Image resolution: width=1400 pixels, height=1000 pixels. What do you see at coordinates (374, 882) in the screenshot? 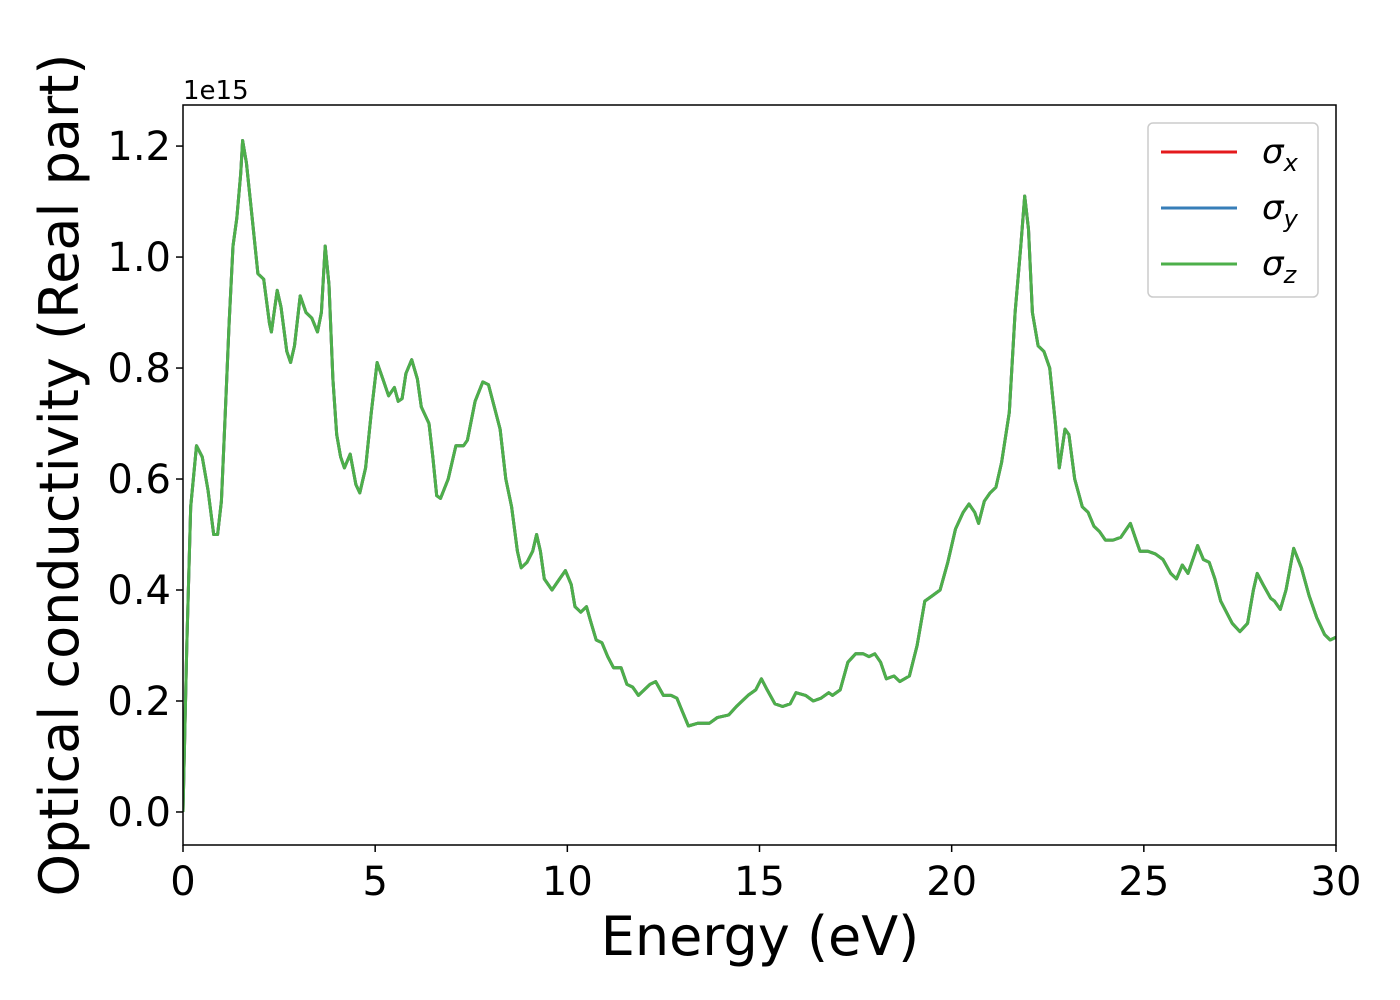
I see `x-tick-label: 5` at bounding box center [374, 882].